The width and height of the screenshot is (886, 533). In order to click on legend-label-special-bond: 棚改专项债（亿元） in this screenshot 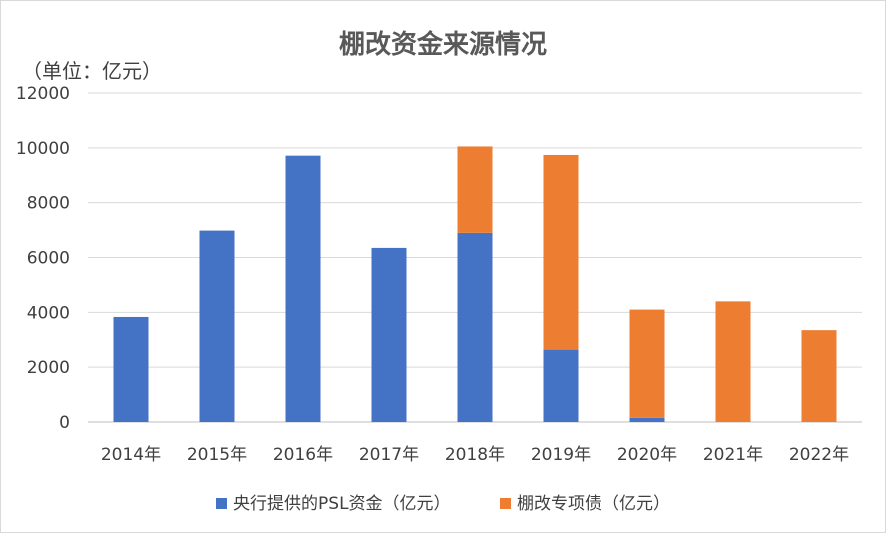, I will do `click(593, 504)`.